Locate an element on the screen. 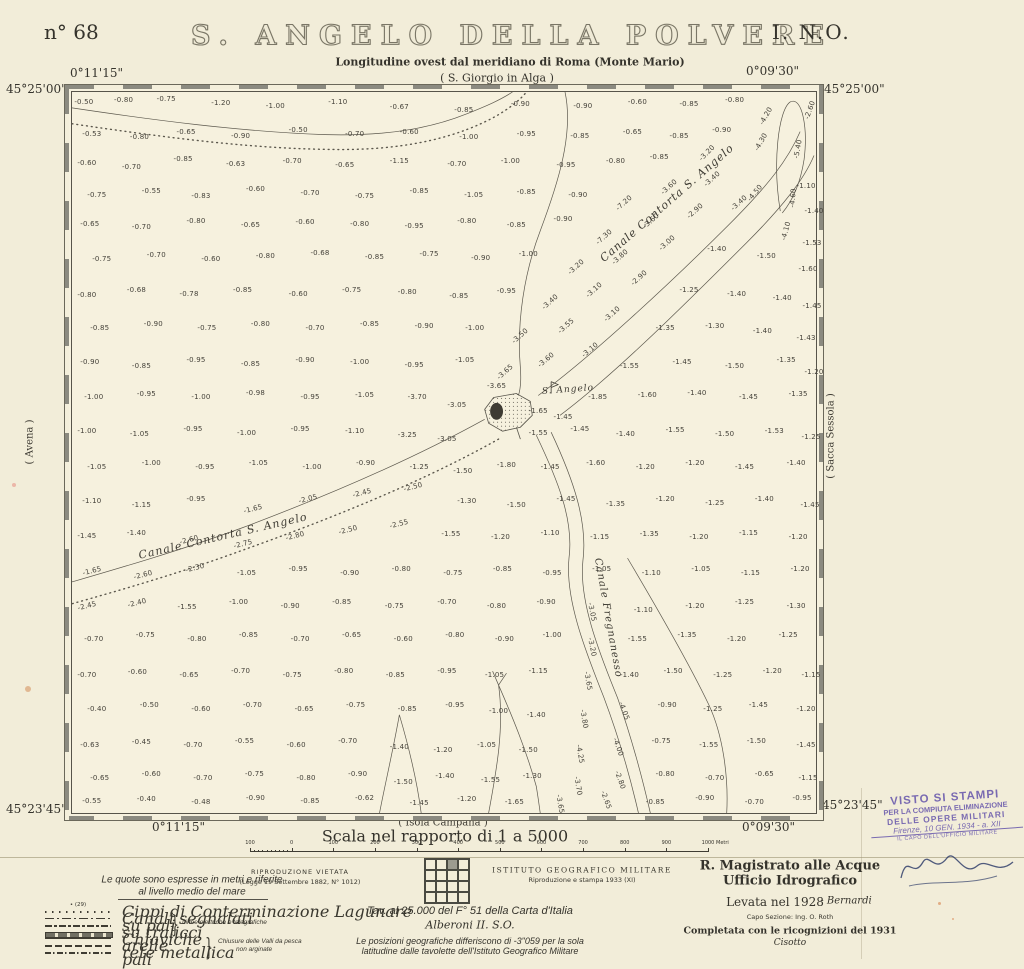 Image resolution: width=1024 pixels, height=969 pixels. creek-south-west is located at coordinates (400, 763).